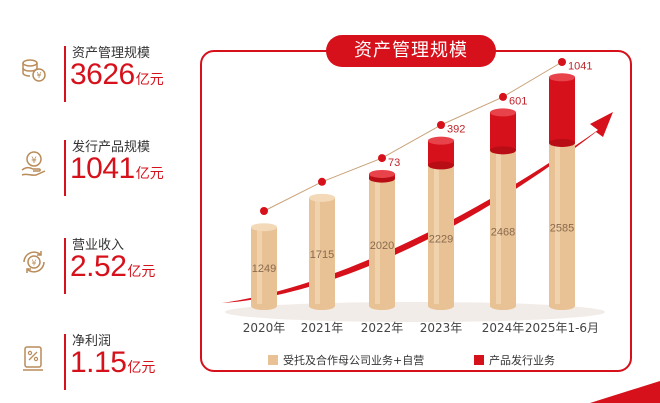 This screenshot has height=403, width=660. I want to click on data-label: 2229, so click(441, 240).